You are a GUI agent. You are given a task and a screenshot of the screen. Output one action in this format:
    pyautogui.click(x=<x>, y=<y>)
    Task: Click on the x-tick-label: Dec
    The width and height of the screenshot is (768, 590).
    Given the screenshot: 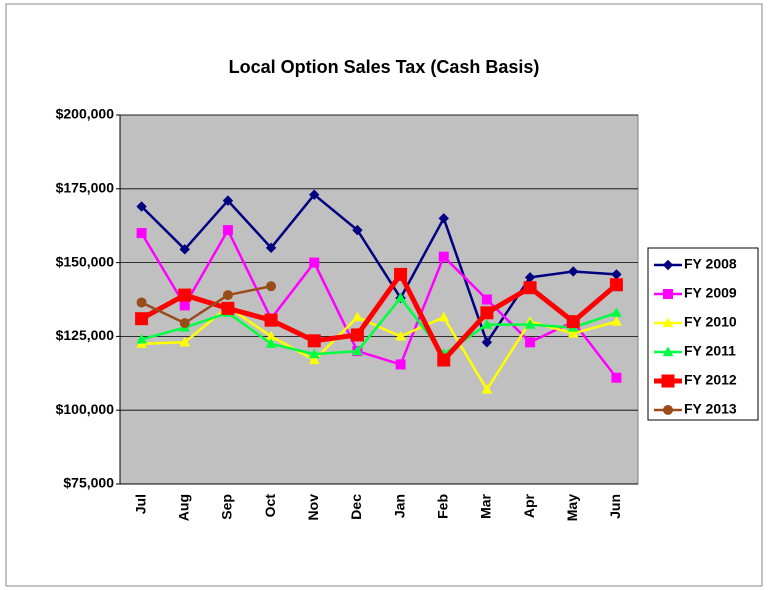 What is the action you would take?
    pyautogui.click(x=356, y=507)
    